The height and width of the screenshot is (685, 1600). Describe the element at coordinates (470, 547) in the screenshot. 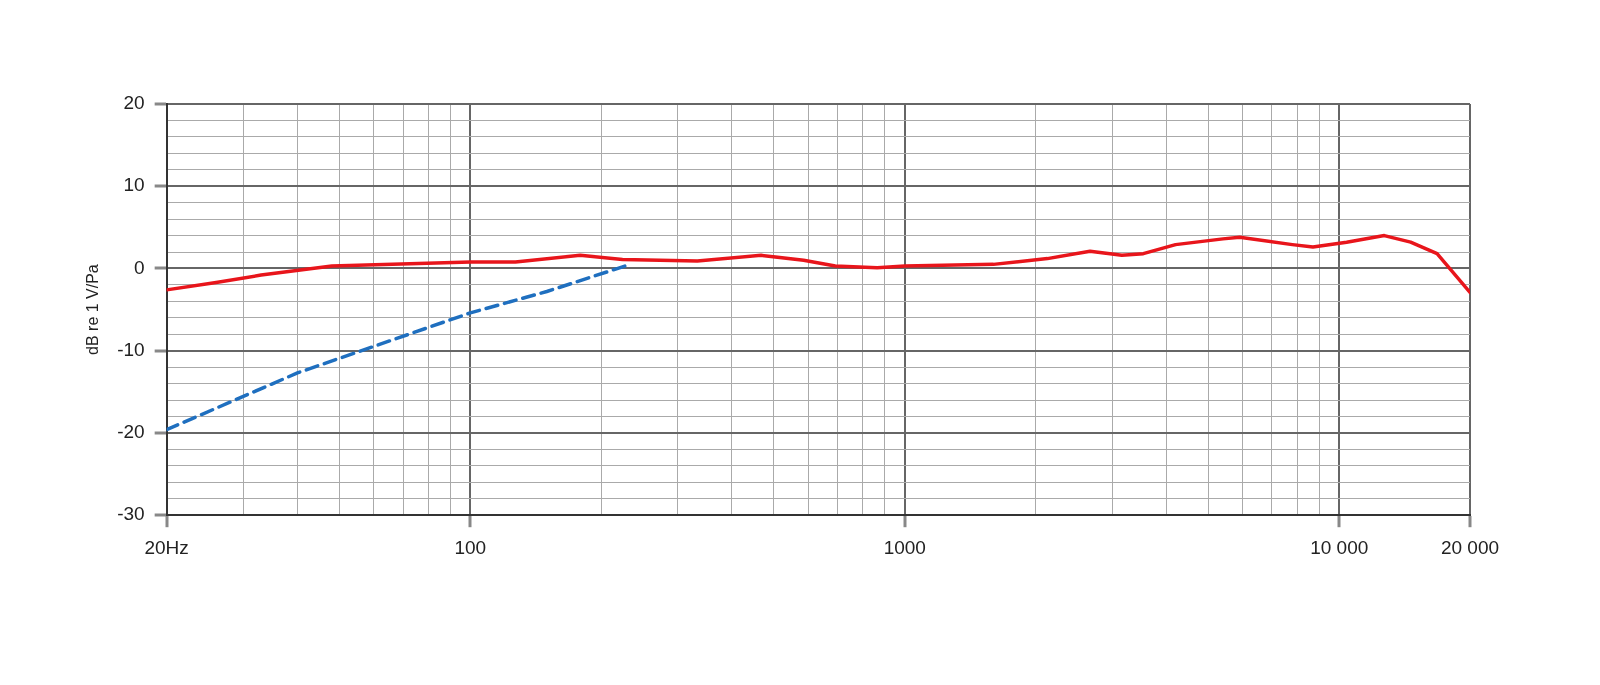

I see `x-tick-label: 100` at that location.